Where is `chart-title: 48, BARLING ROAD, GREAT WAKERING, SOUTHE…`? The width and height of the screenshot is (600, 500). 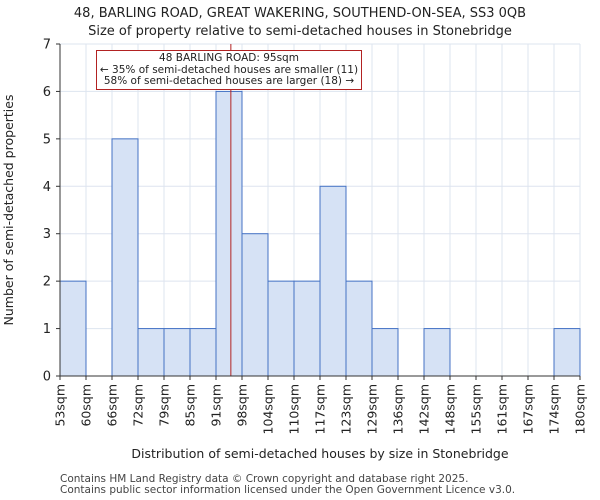
chart-title: 48, BARLING ROAD, GREAT WAKERING, SOUTHE… is located at coordinates (300, 13).